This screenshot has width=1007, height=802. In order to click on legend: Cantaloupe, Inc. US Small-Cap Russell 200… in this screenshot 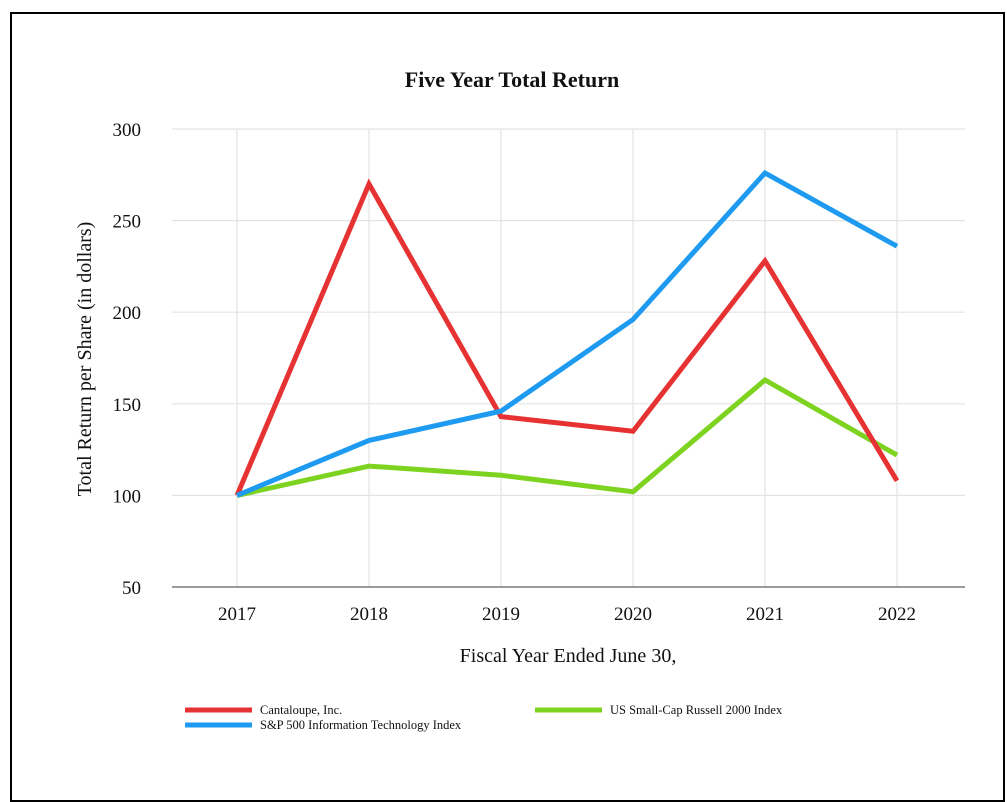, I will do `click(484, 717)`.